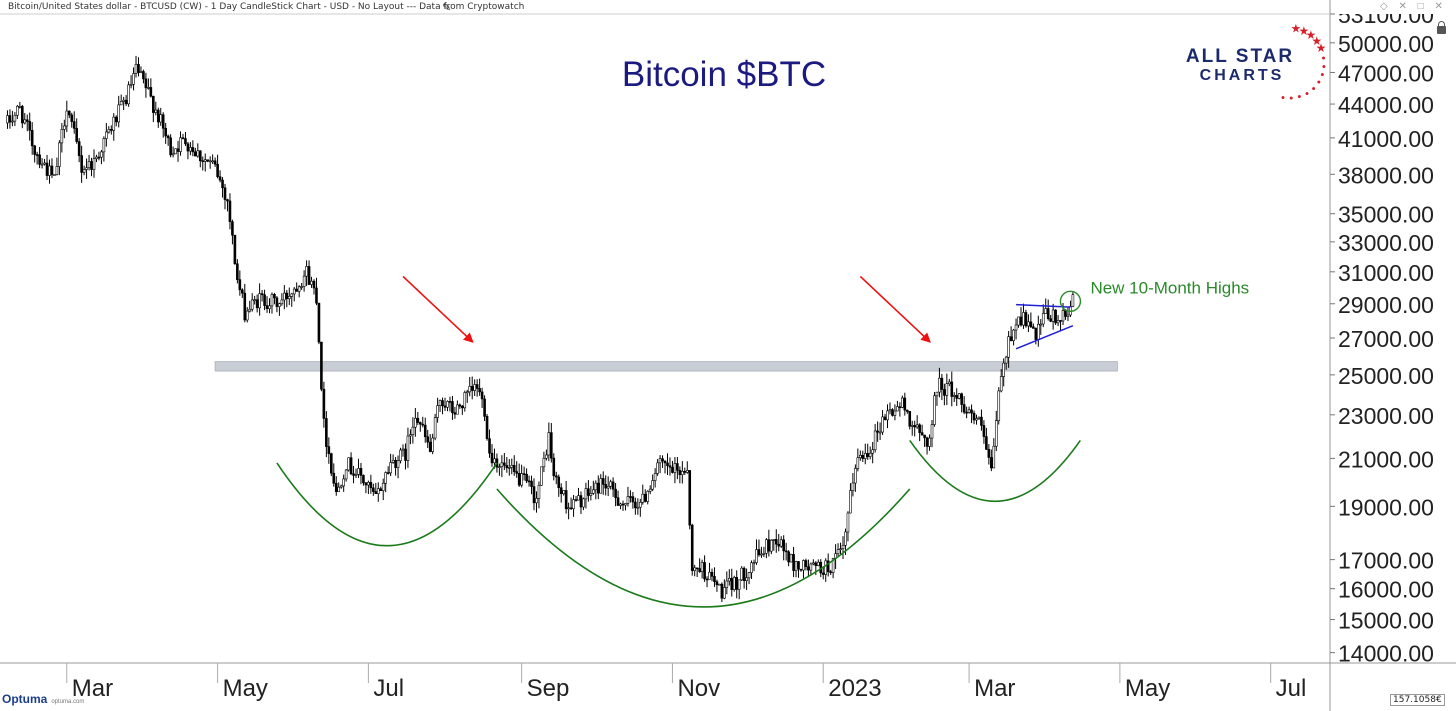 The width and height of the screenshot is (1456, 711). Describe the element at coordinates (1386, 416) in the screenshot. I see `y-tick-label: 23000.00` at that location.